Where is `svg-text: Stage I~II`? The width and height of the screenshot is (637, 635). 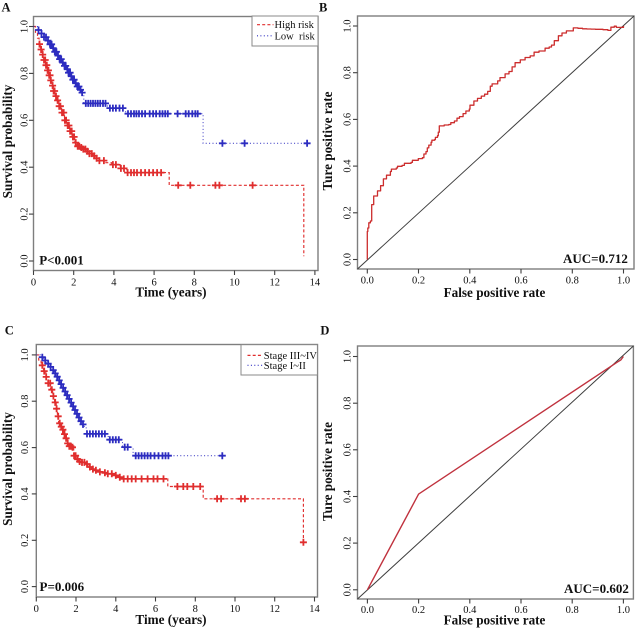
svg-text: Stage I~II is located at coordinates (285, 366).